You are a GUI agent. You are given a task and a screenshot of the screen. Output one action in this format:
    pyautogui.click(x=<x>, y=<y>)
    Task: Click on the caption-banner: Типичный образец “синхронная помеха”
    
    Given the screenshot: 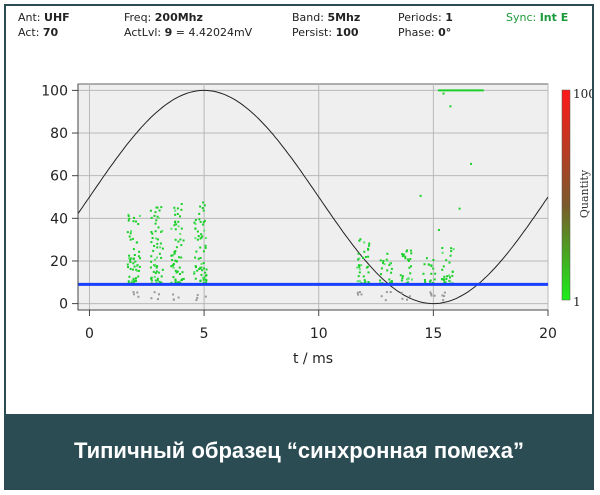 What is the action you would take?
    pyautogui.click(x=299, y=451)
    